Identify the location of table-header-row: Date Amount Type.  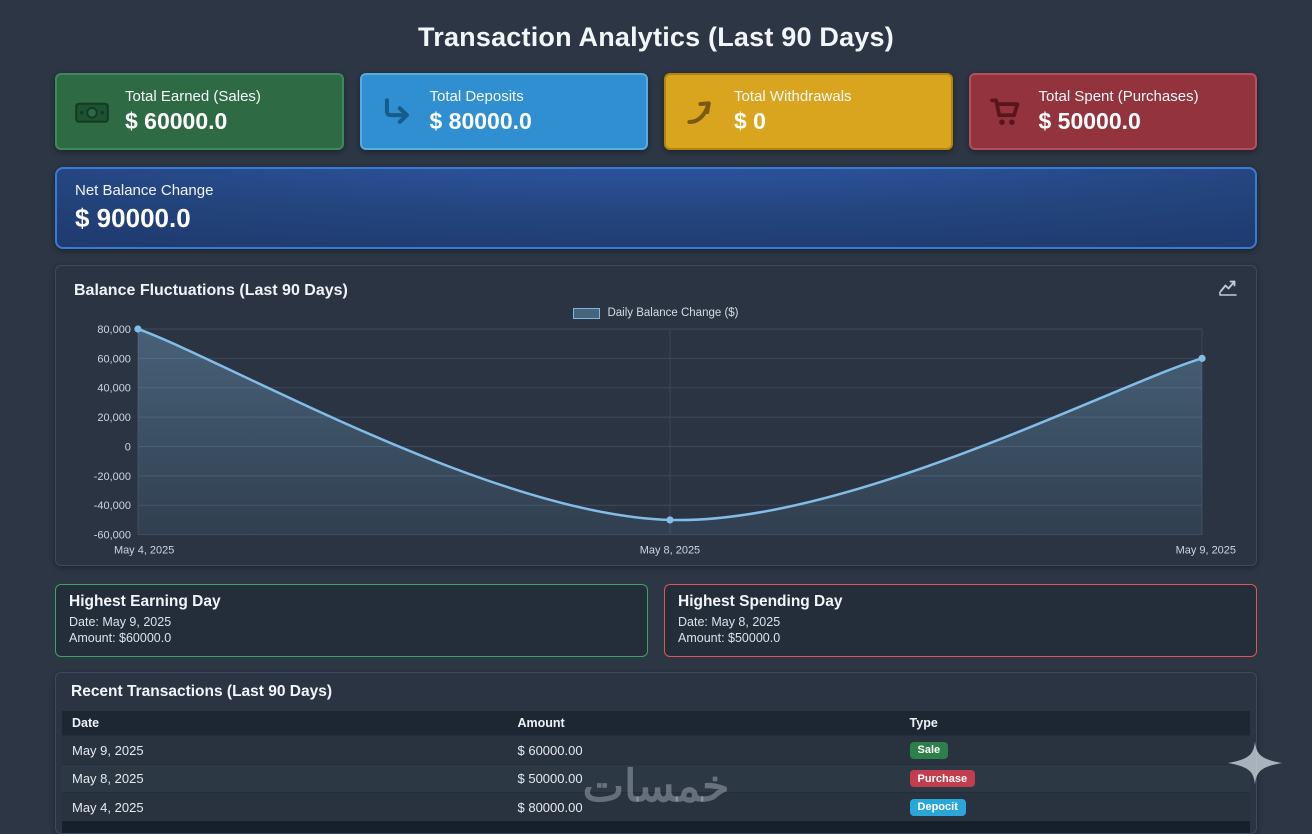
(656, 723).